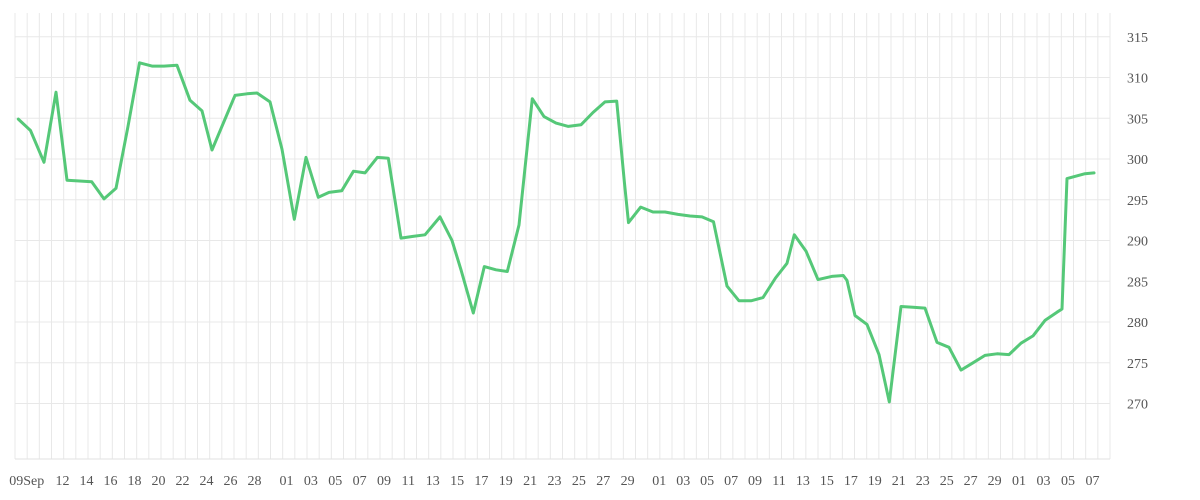 This screenshot has height=500, width=1200. Describe the element at coordinates (1137, 323) in the screenshot. I see `y-tick-label: 280` at that location.